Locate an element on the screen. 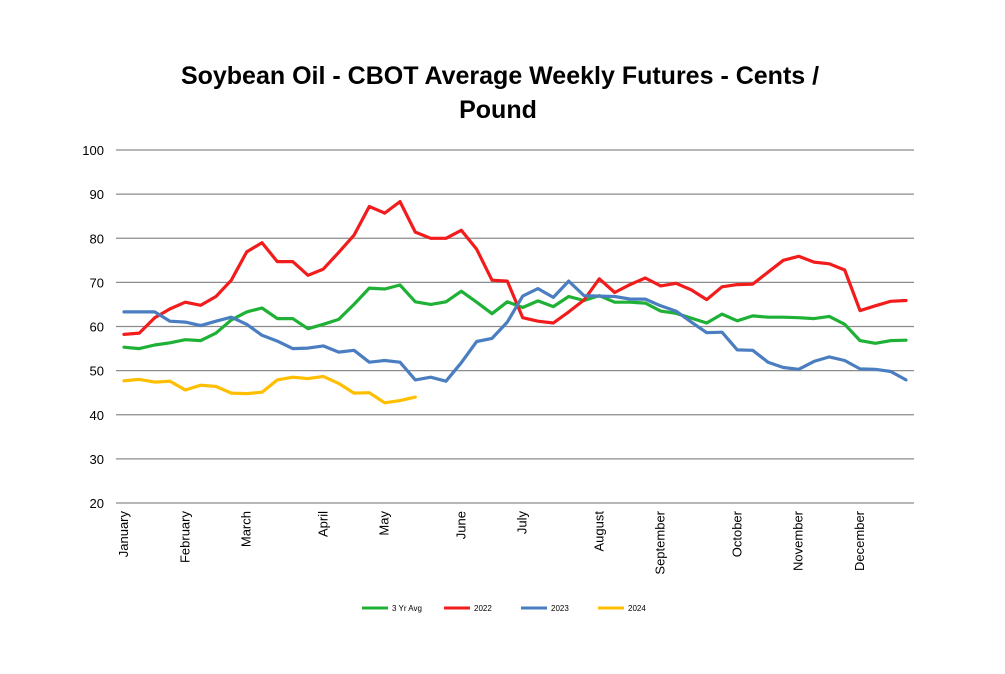 The height and width of the screenshot is (674, 1005). y-tick-label: 60 is located at coordinates (97, 327).